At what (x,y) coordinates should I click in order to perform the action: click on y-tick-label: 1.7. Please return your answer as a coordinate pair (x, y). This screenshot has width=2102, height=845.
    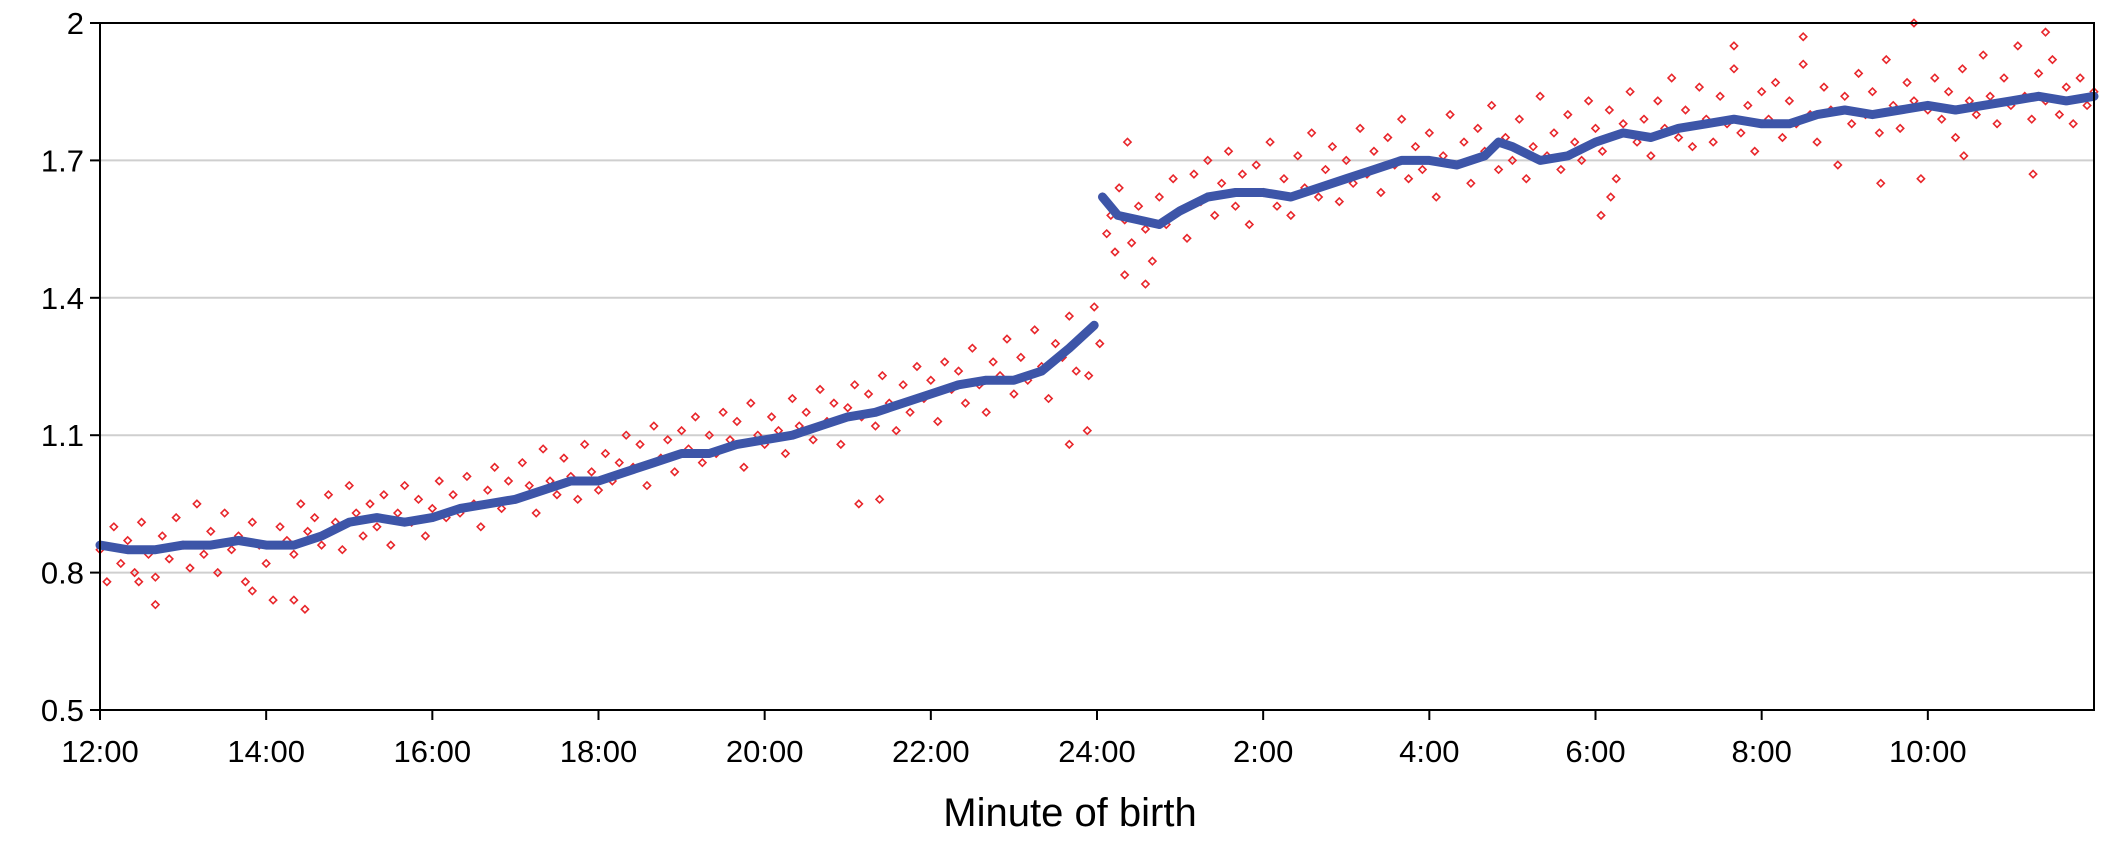
    Looking at the image, I should click on (62, 160).